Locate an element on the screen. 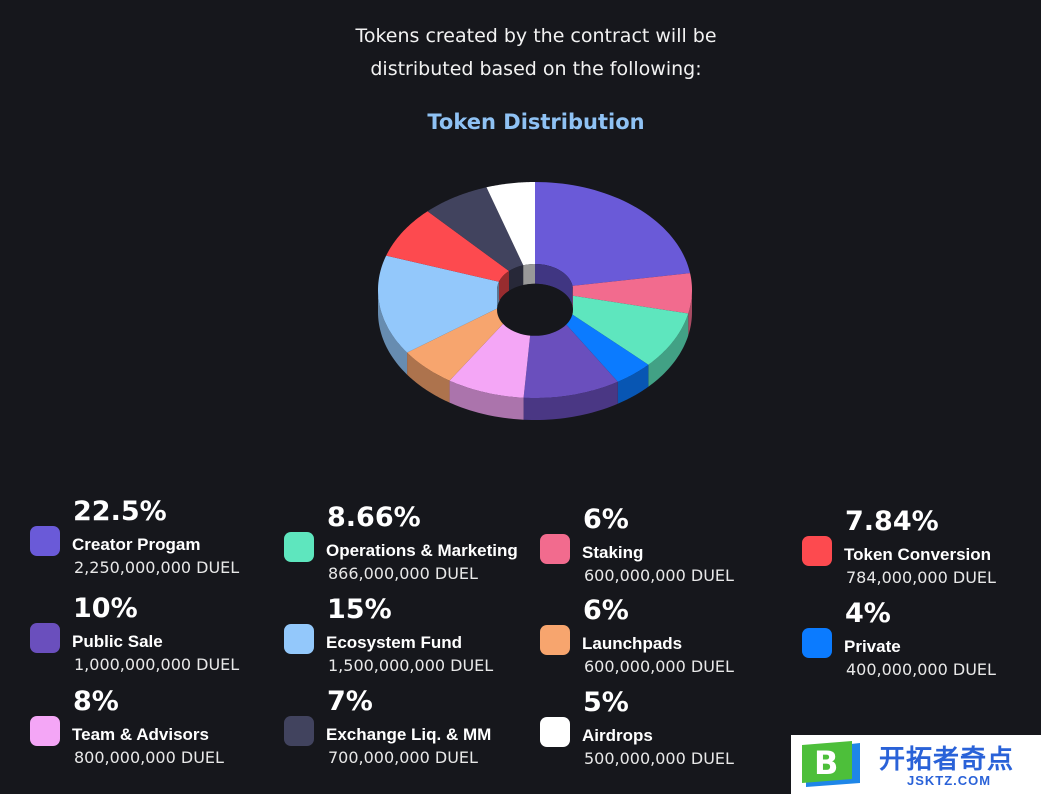 The height and width of the screenshot is (794, 1041). watermark-logo-icon: B is located at coordinates (831, 764).